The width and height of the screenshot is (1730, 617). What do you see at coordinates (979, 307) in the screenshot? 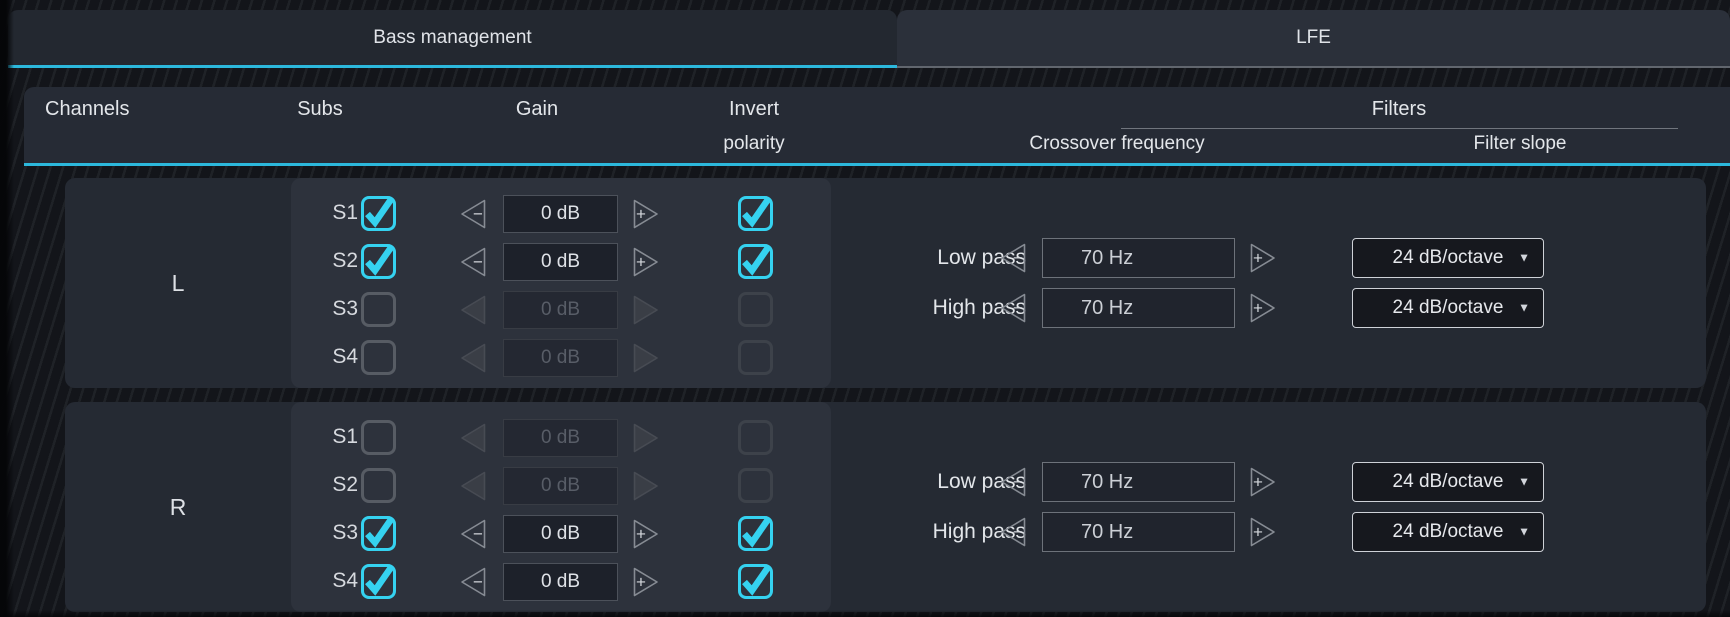
I see `filter-label: High pass` at bounding box center [979, 307].